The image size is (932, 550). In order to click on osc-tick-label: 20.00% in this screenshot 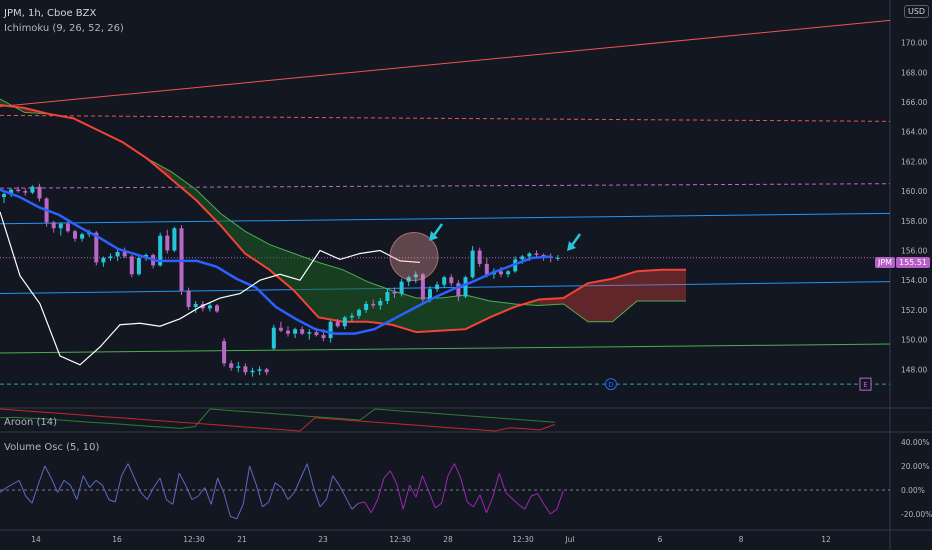, I will do `click(915, 466)`.